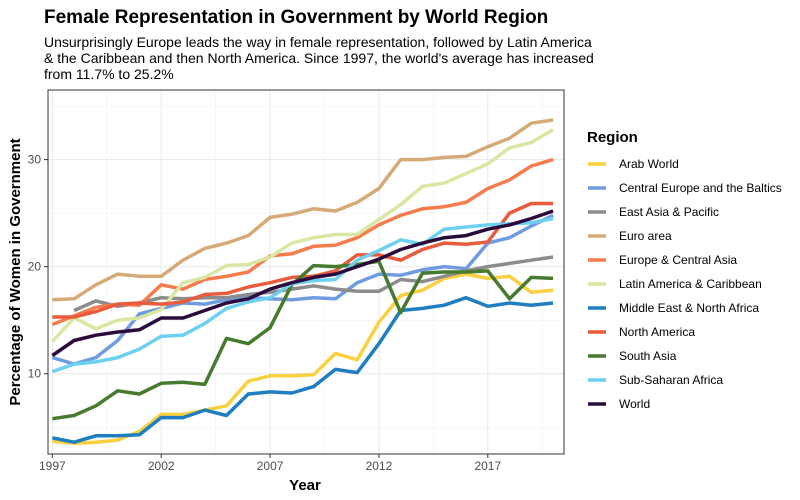 This screenshot has height=500, width=800. I want to click on legend-label-euro-area: Euro area, so click(645, 236).